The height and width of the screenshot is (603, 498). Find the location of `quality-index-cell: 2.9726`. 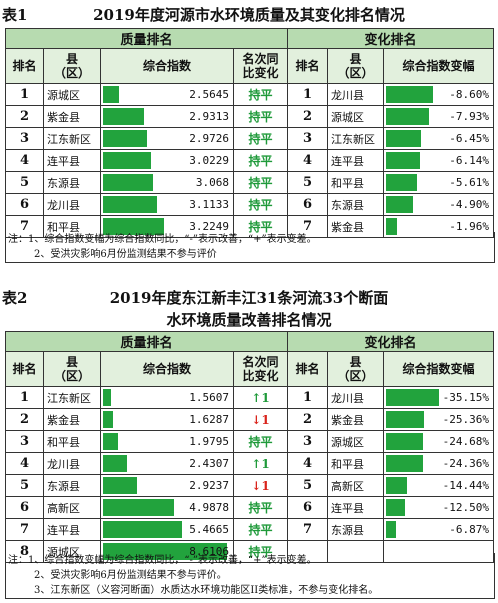

quality-index-cell: 2.9726 is located at coordinates (167, 138).